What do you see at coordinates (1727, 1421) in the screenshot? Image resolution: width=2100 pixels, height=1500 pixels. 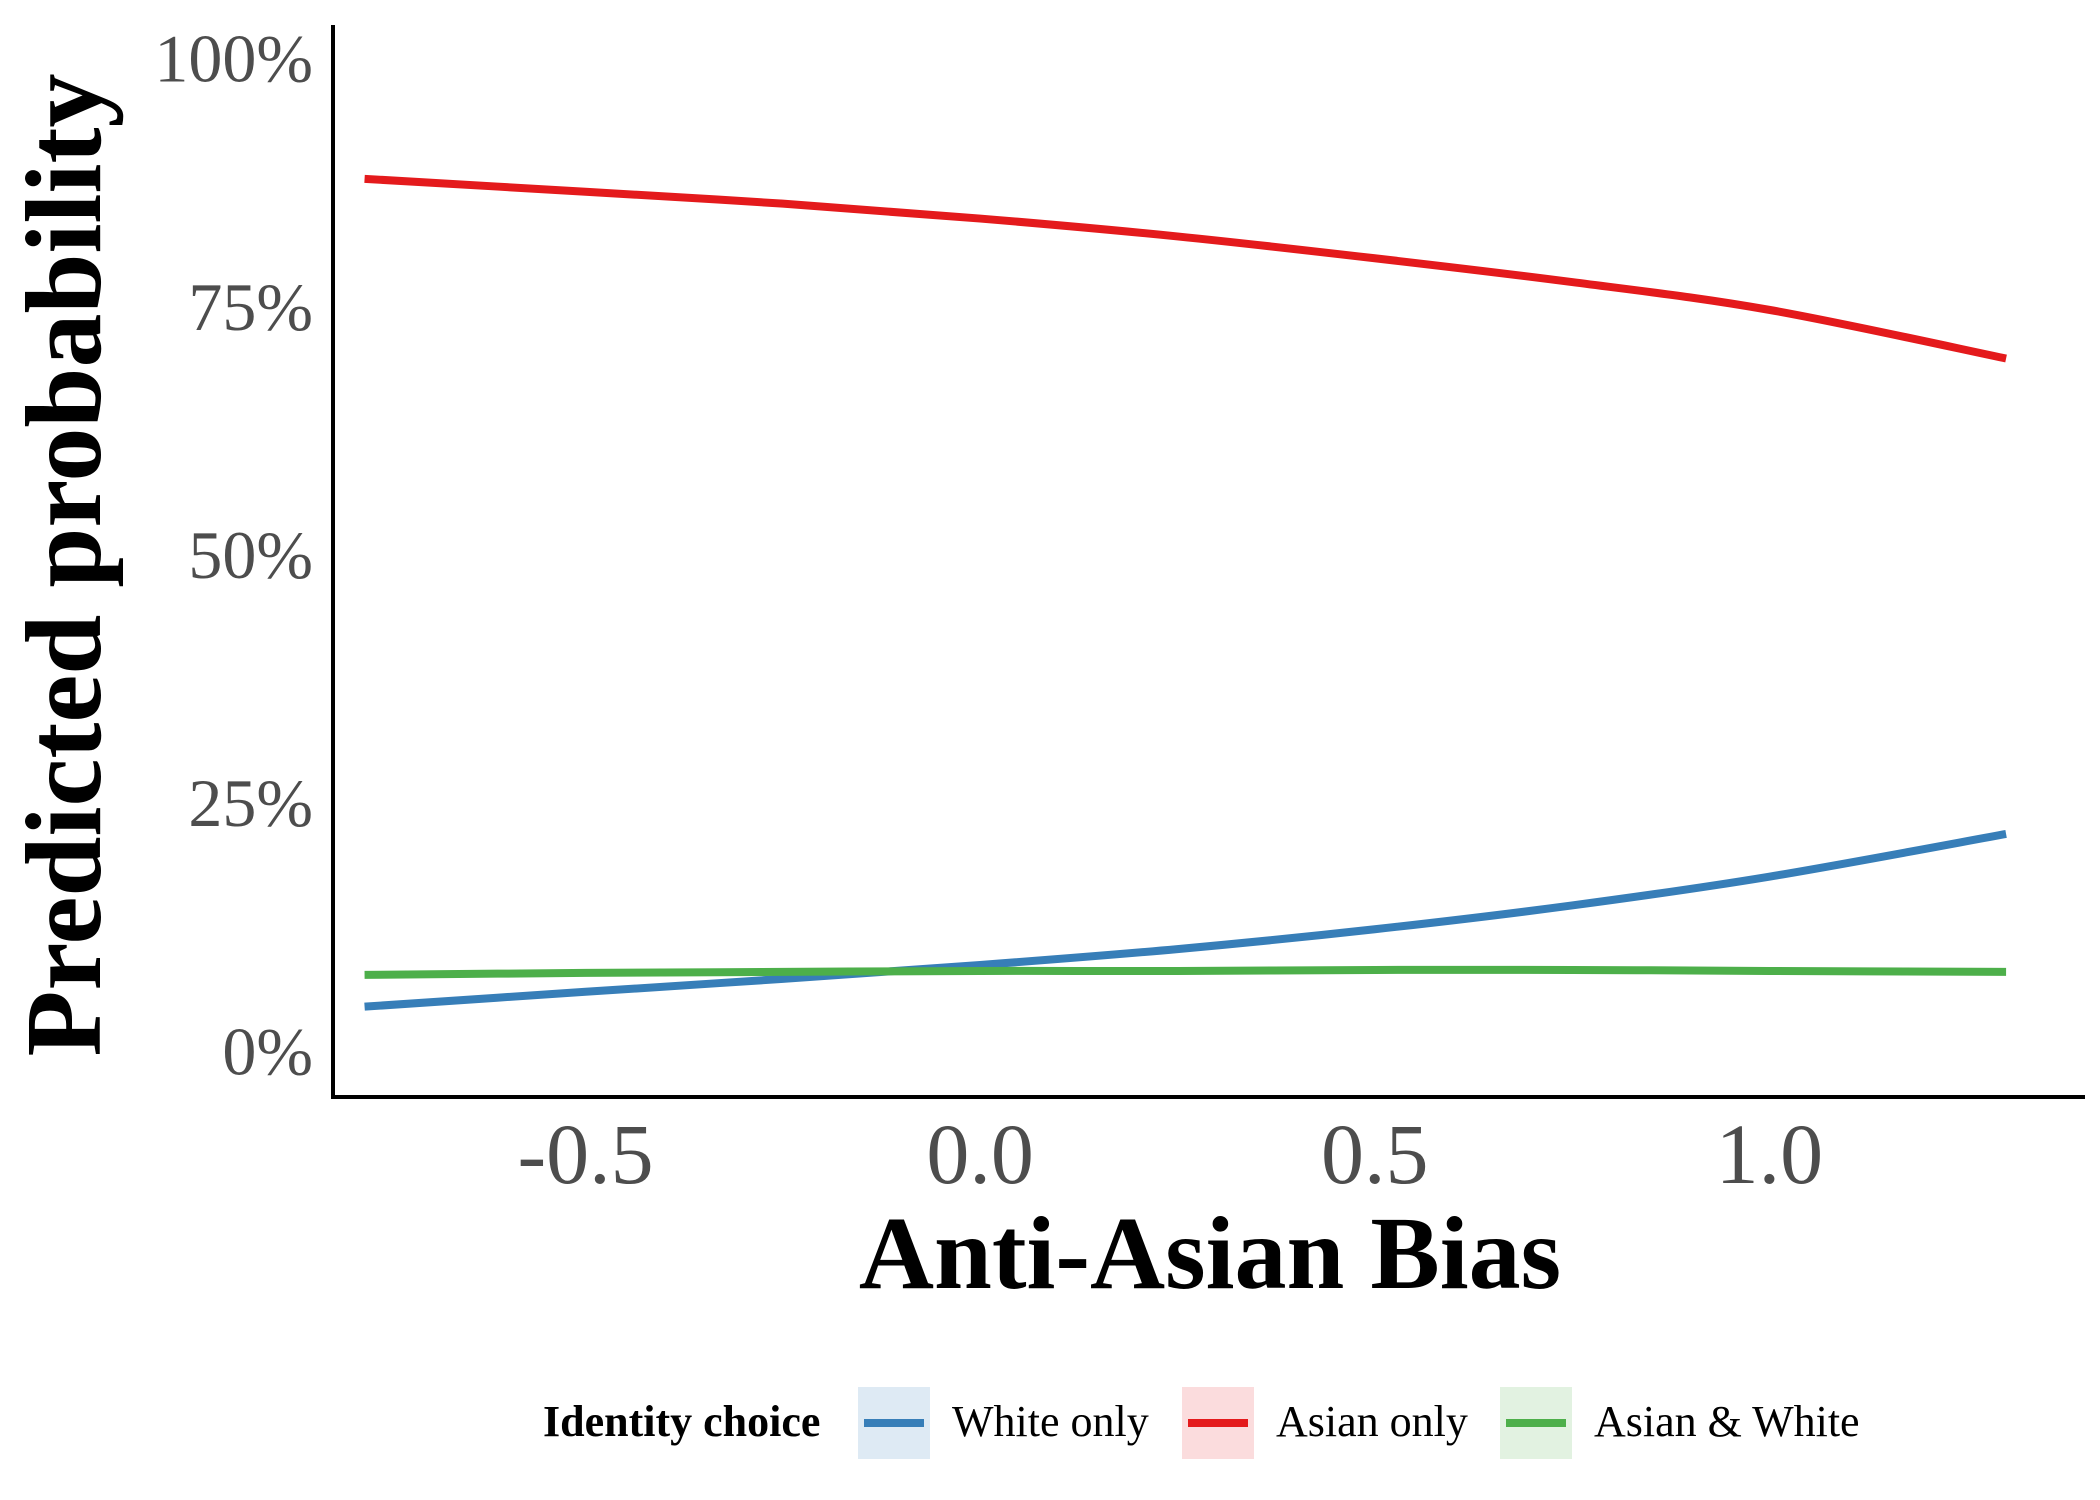 I see `legend-label: Asian & White` at bounding box center [1727, 1421].